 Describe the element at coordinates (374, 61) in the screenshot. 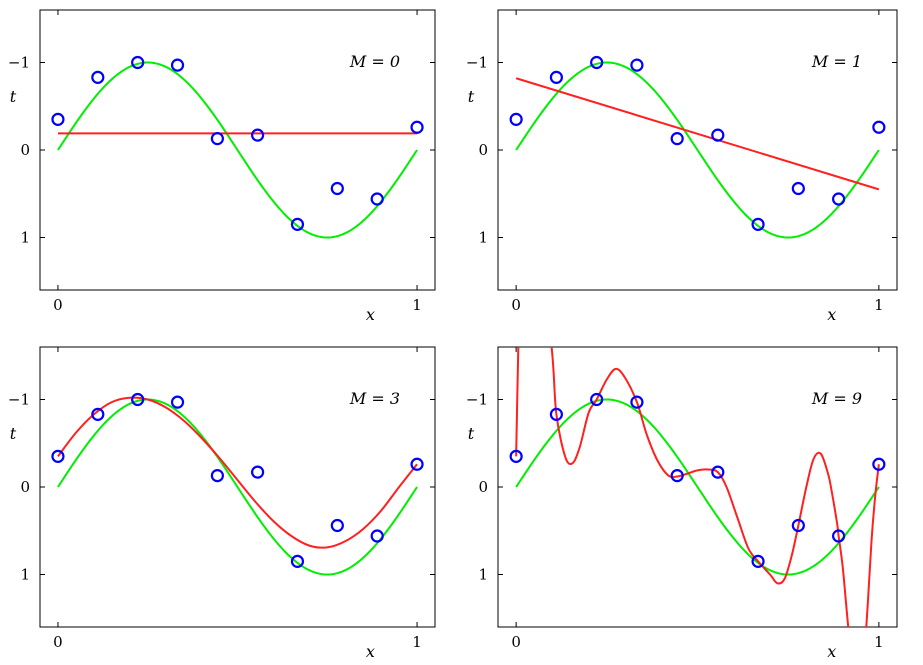

I see `model-order-label: M = 0` at that location.